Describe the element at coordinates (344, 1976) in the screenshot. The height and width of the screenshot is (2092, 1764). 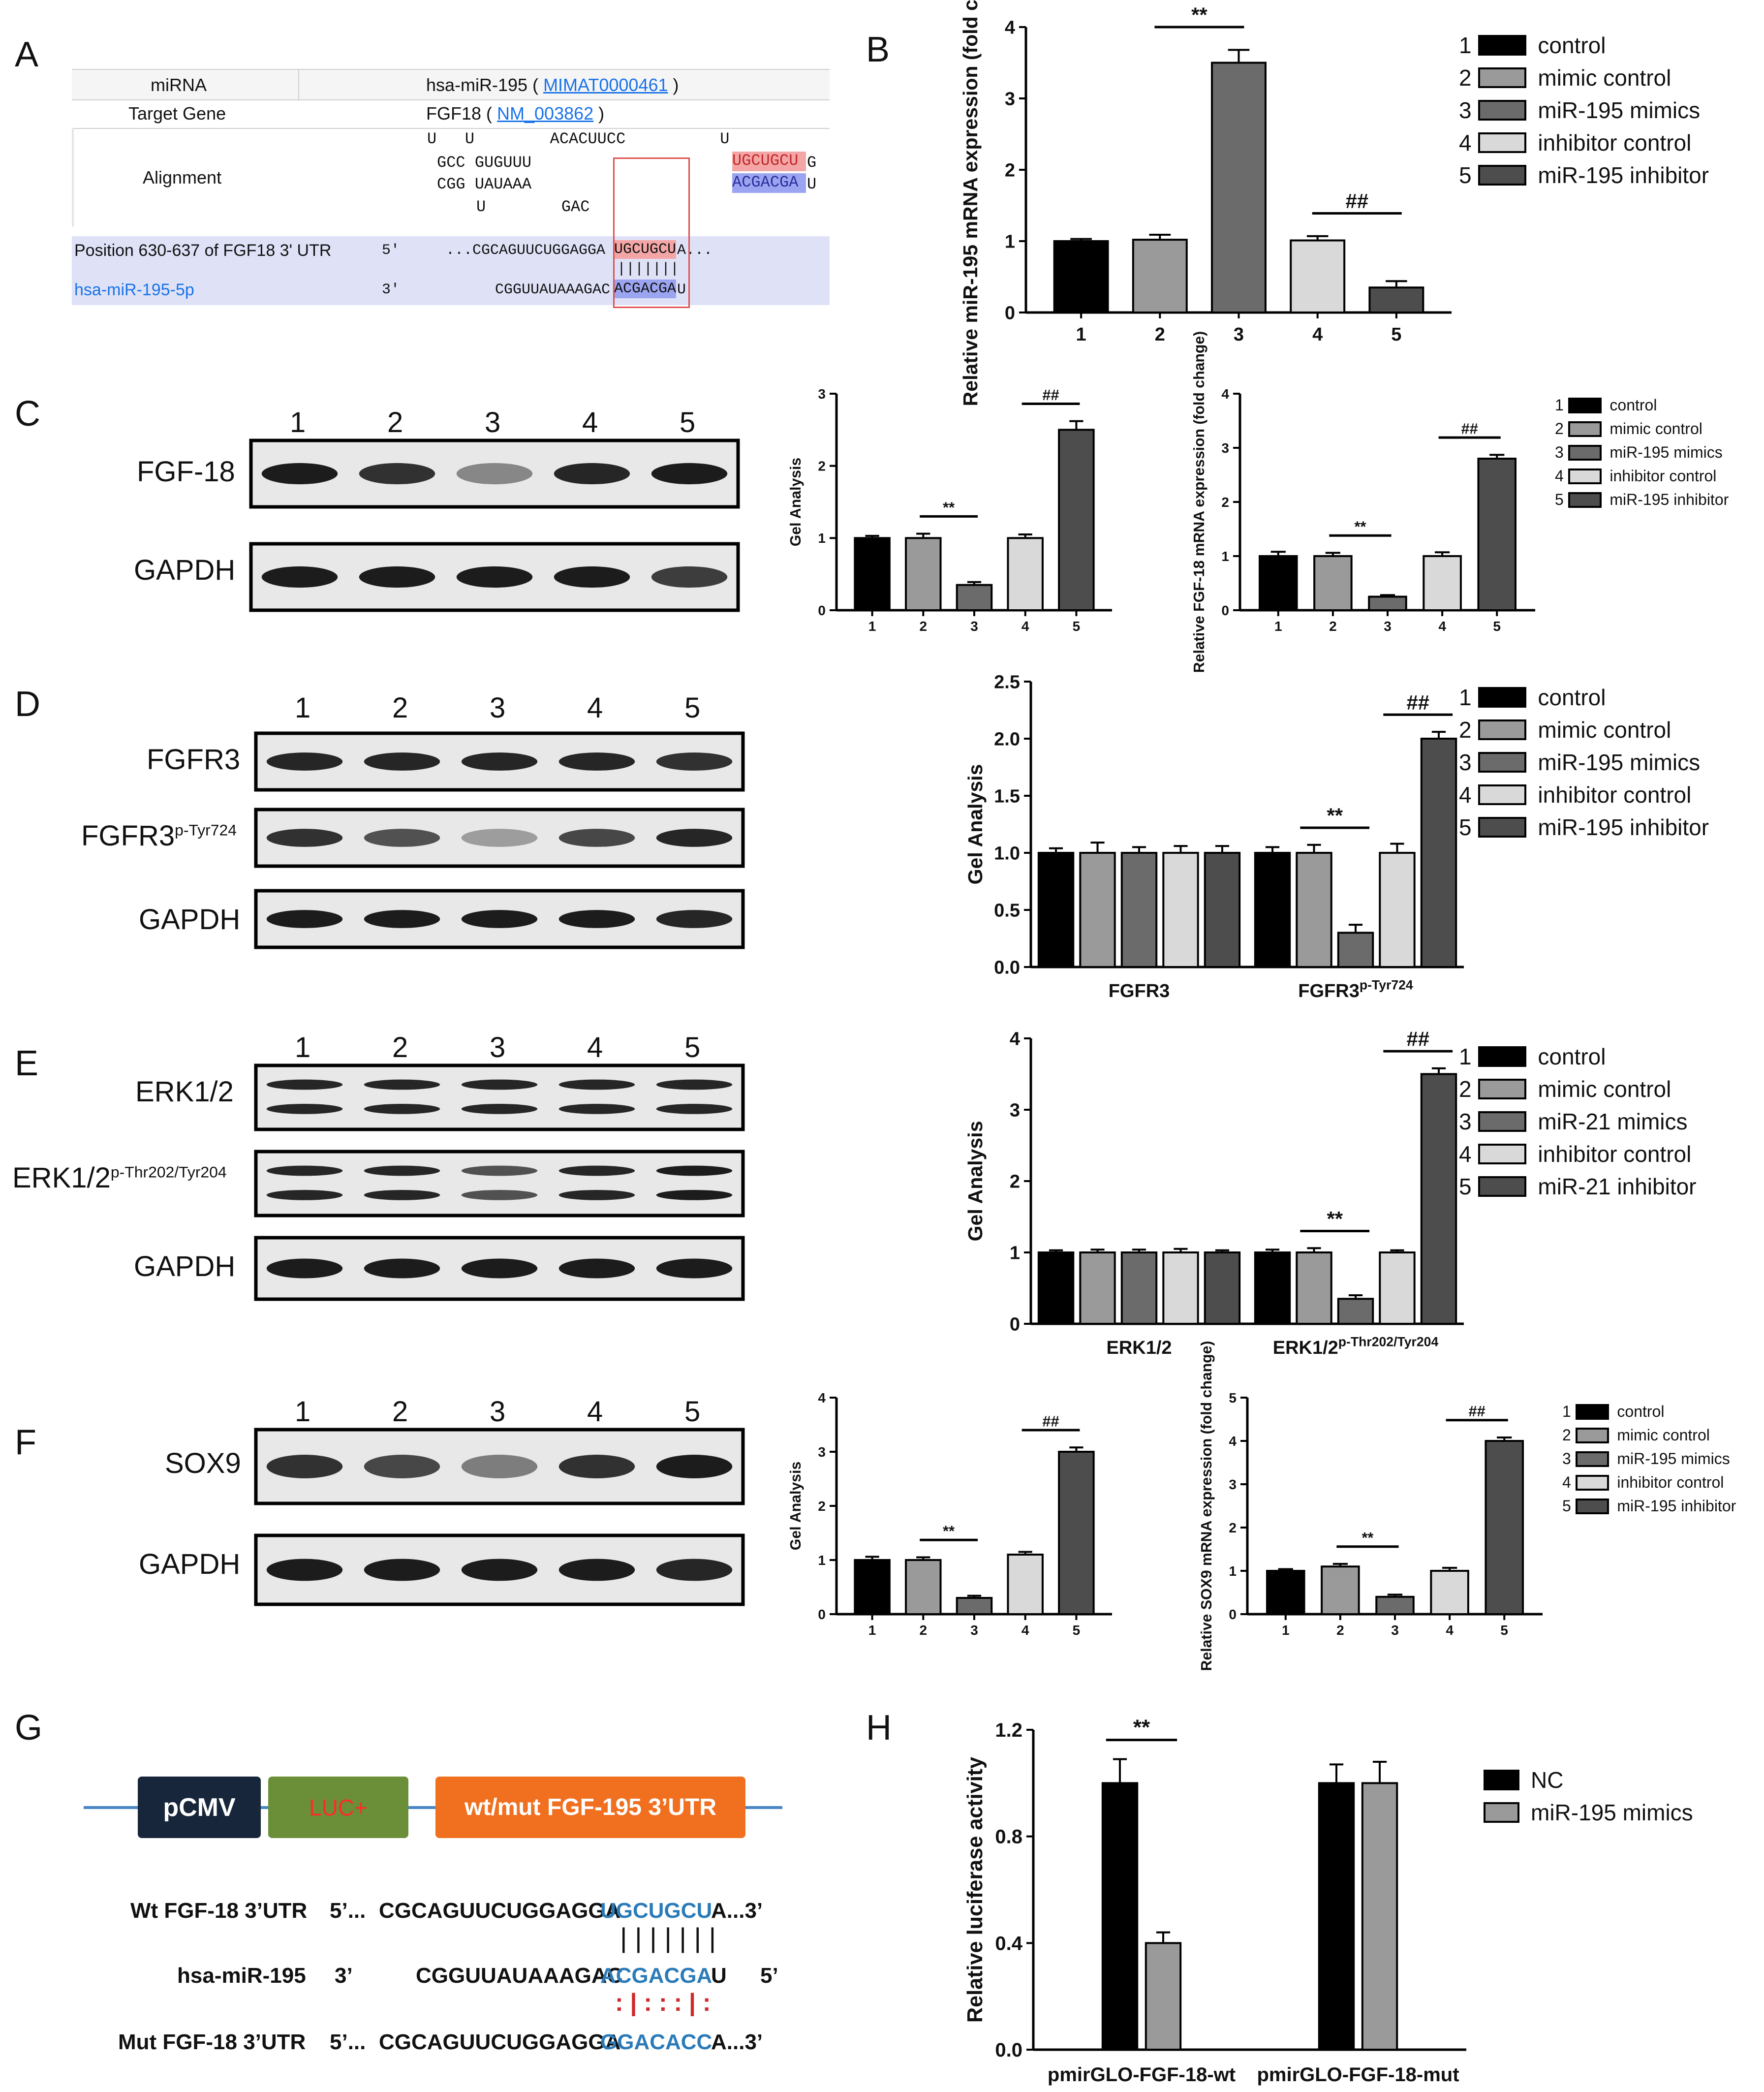
I see `mir-3prime: 3’` at that location.